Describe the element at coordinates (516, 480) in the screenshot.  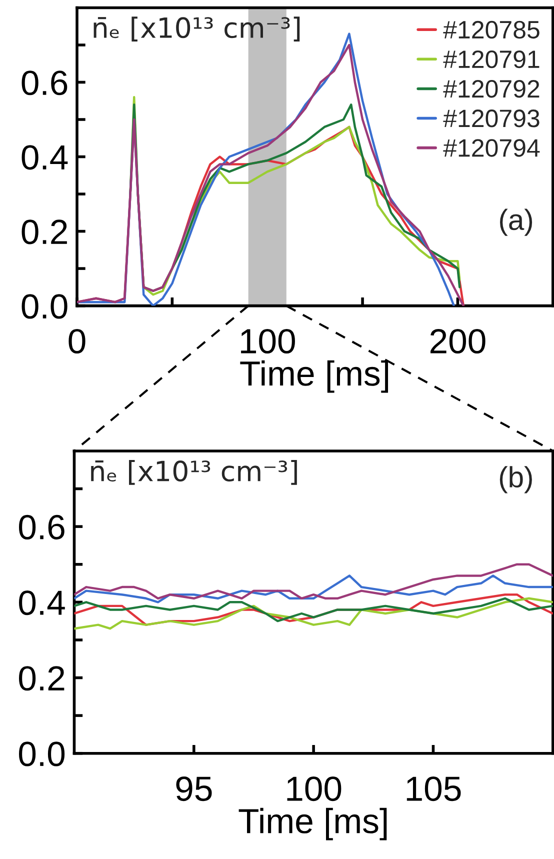
I see `annotation: (b)` at that location.